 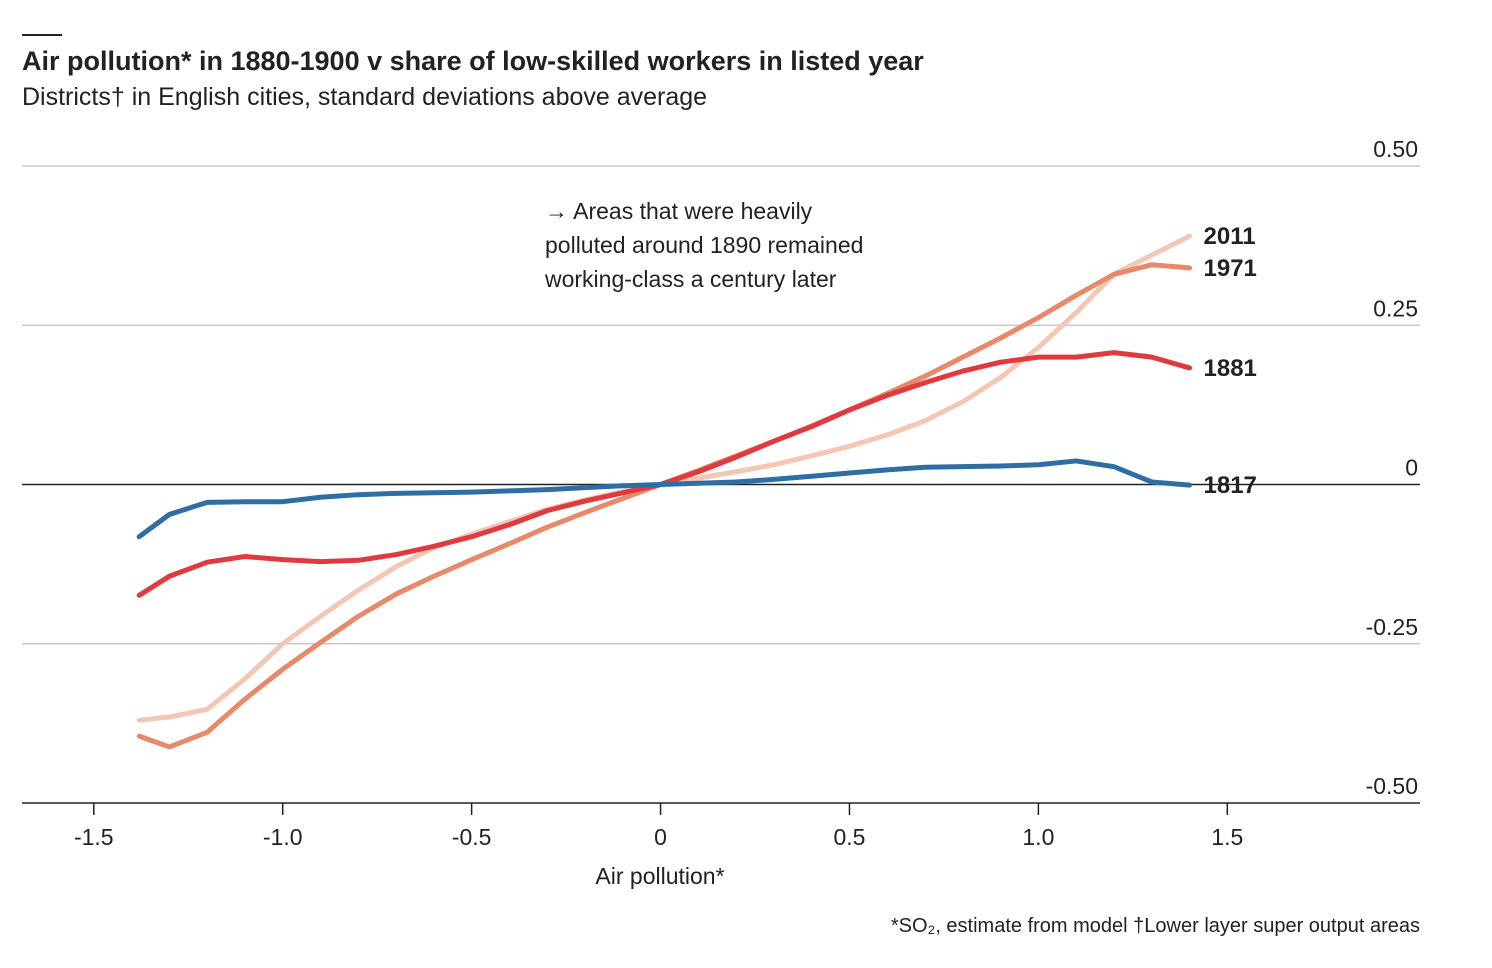 I want to click on x-tick-label: 0.5, so click(x=849, y=837).